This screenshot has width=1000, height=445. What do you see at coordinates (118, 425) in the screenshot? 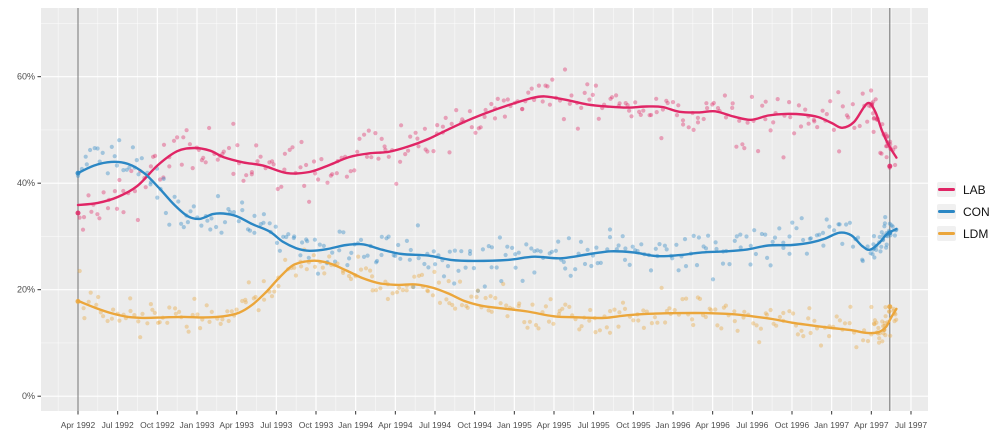
I see `x-axis-tick-label: Jul 1992` at bounding box center [118, 425].